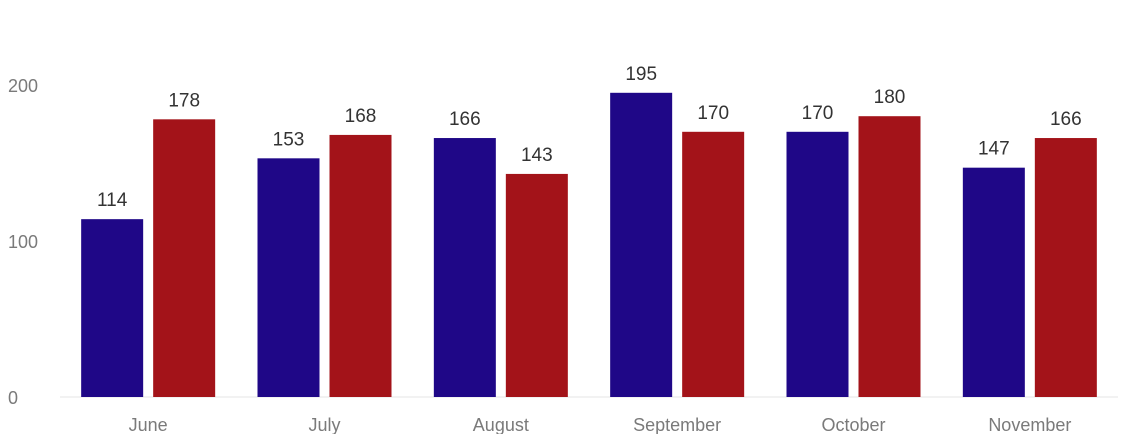  Describe the element at coordinates (501, 424) in the screenshot. I see `x-category-label: August` at that location.